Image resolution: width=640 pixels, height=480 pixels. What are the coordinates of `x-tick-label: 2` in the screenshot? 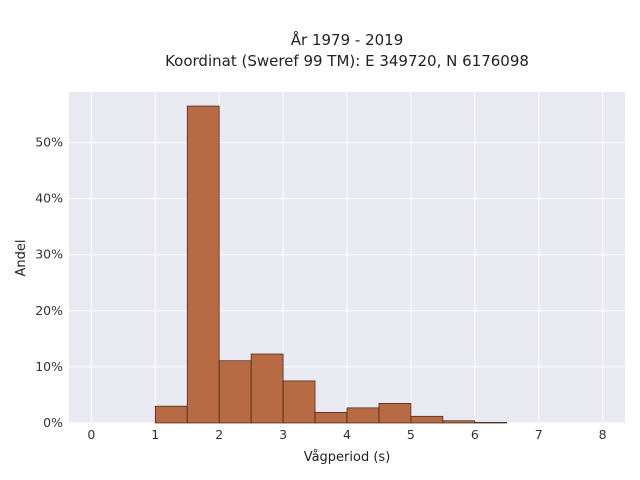 It's located at (219, 434).